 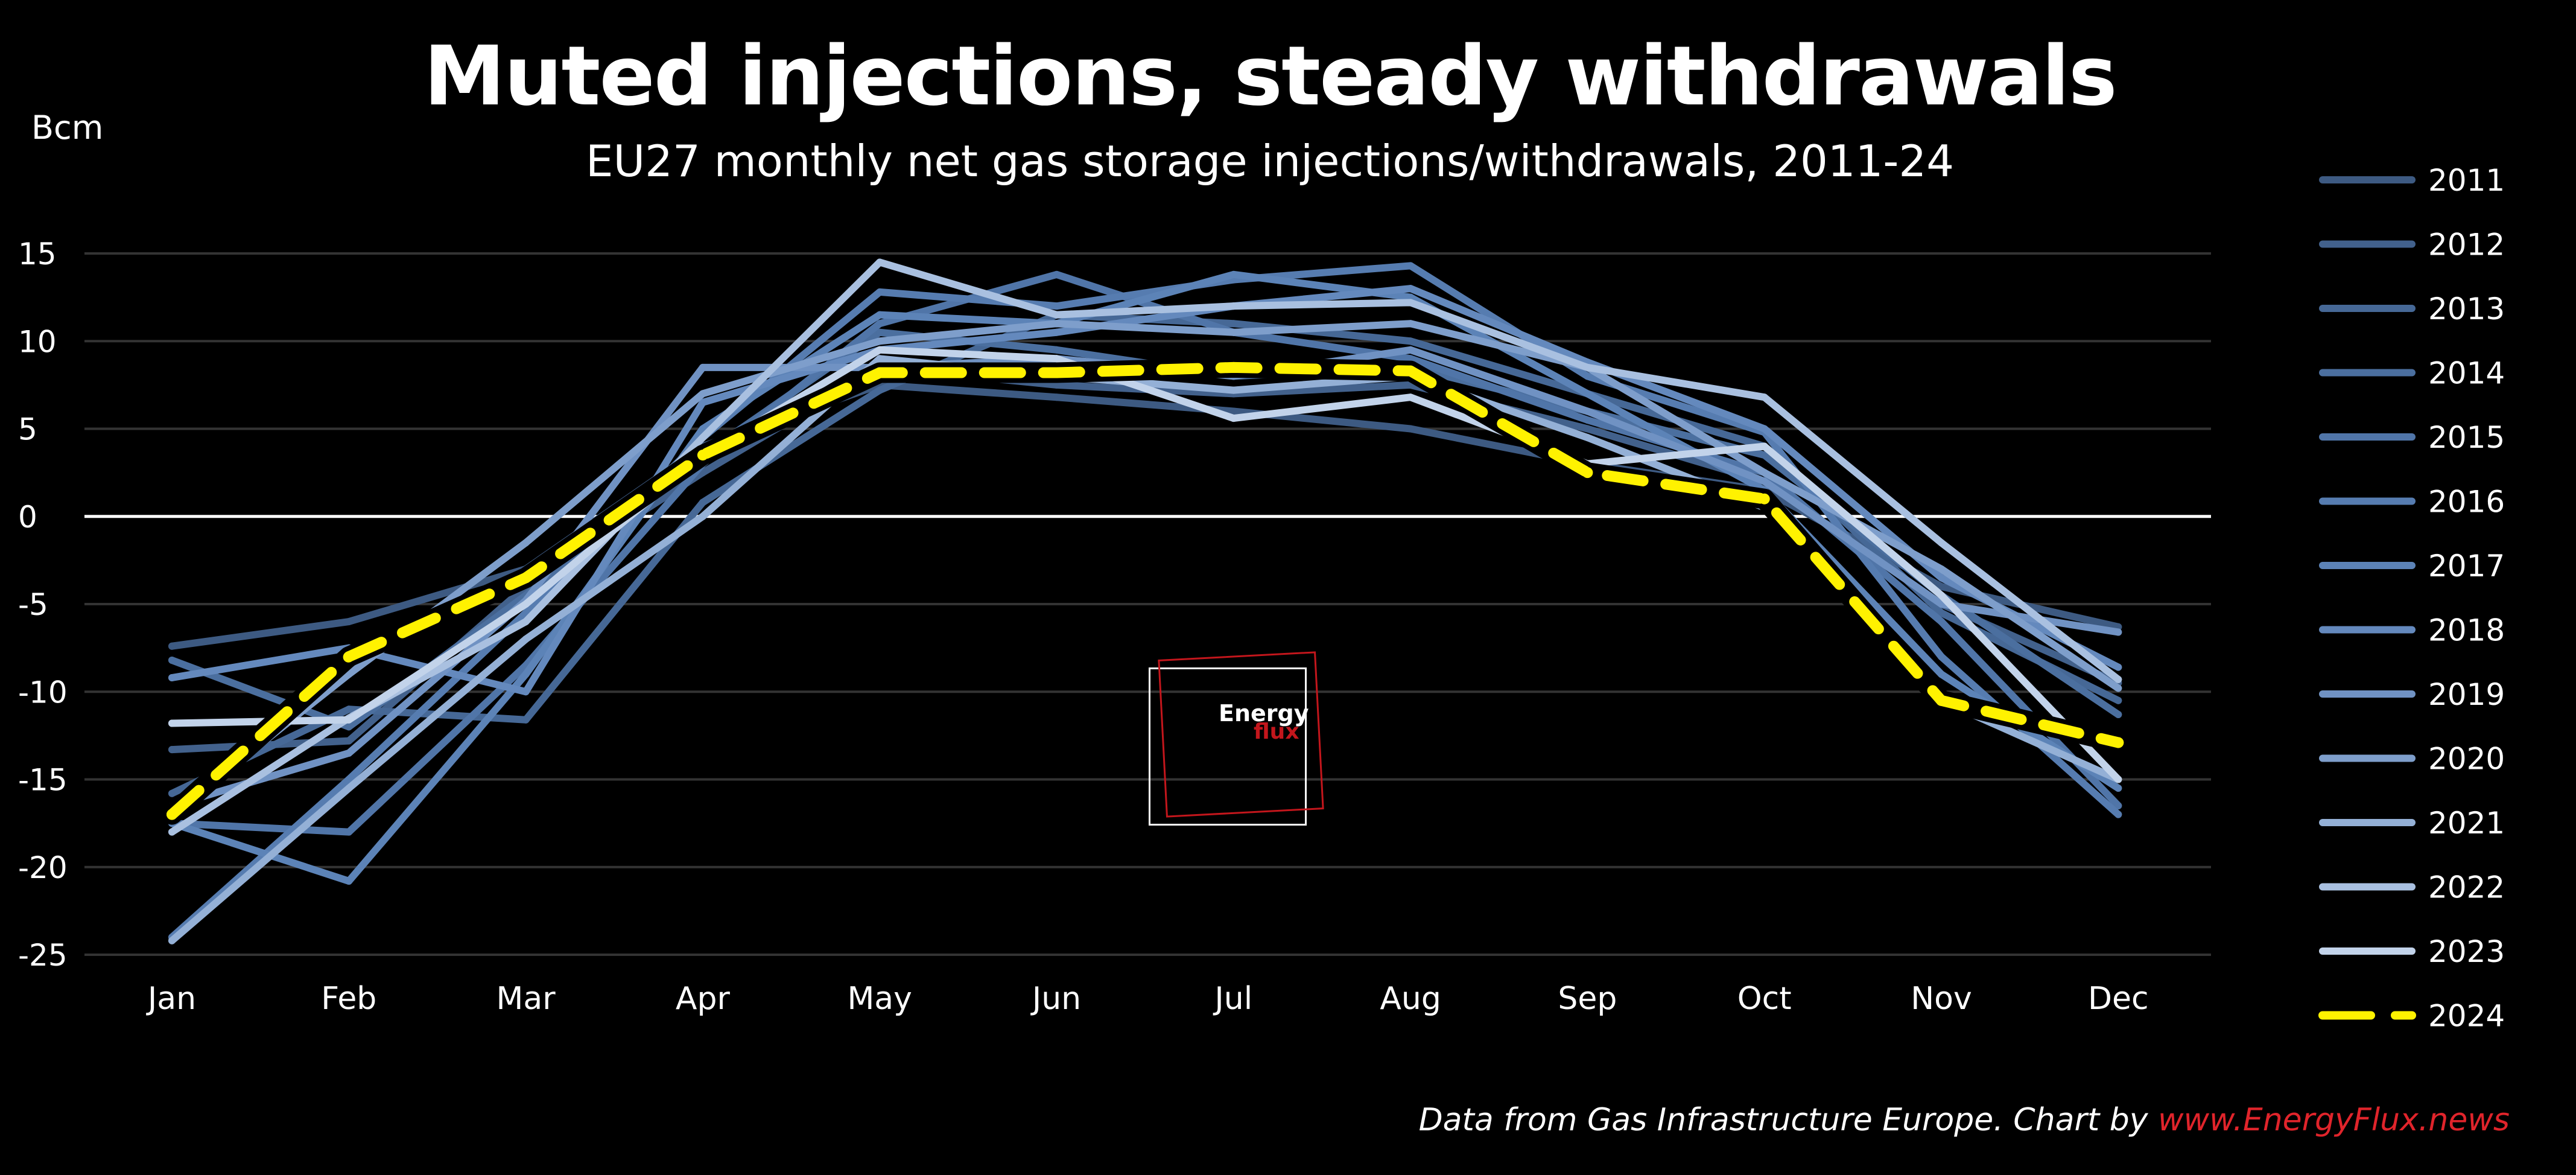 What do you see at coordinates (27, 429) in the screenshot?
I see `y-tick-label: 5` at bounding box center [27, 429].